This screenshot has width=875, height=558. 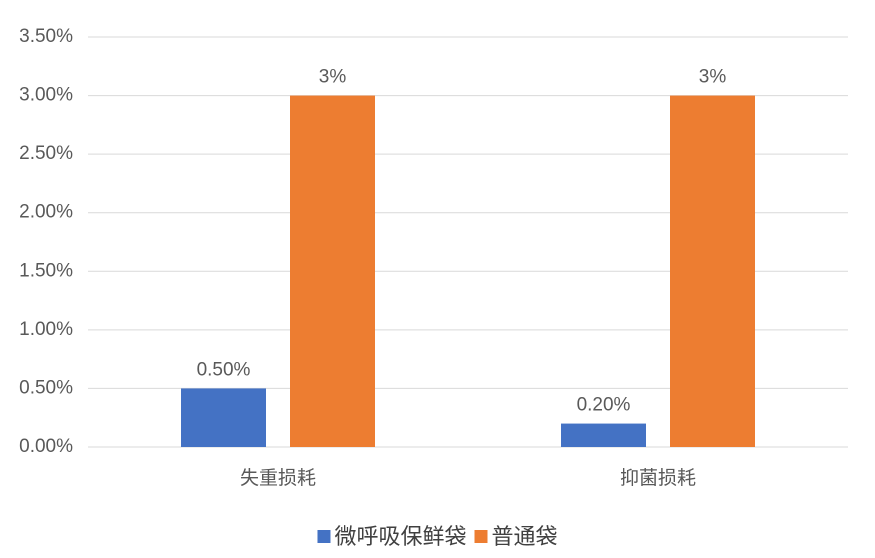 What do you see at coordinates (46, 270) in the screenshot?
I see `y-tick-label: 1.50%` at bounding box center [46, 270].